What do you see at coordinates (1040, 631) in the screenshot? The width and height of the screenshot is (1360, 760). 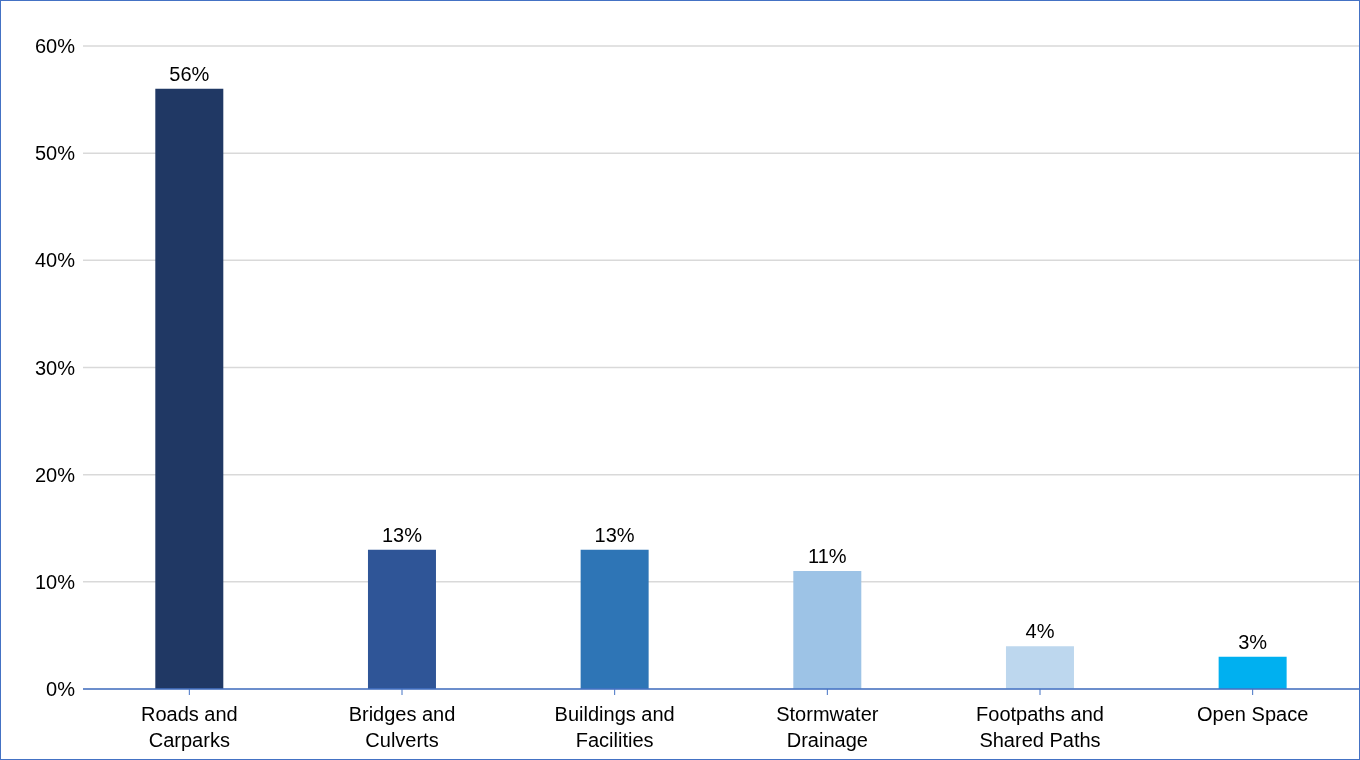 I see `data-label: 4%` at bounding box center [1040, 631].